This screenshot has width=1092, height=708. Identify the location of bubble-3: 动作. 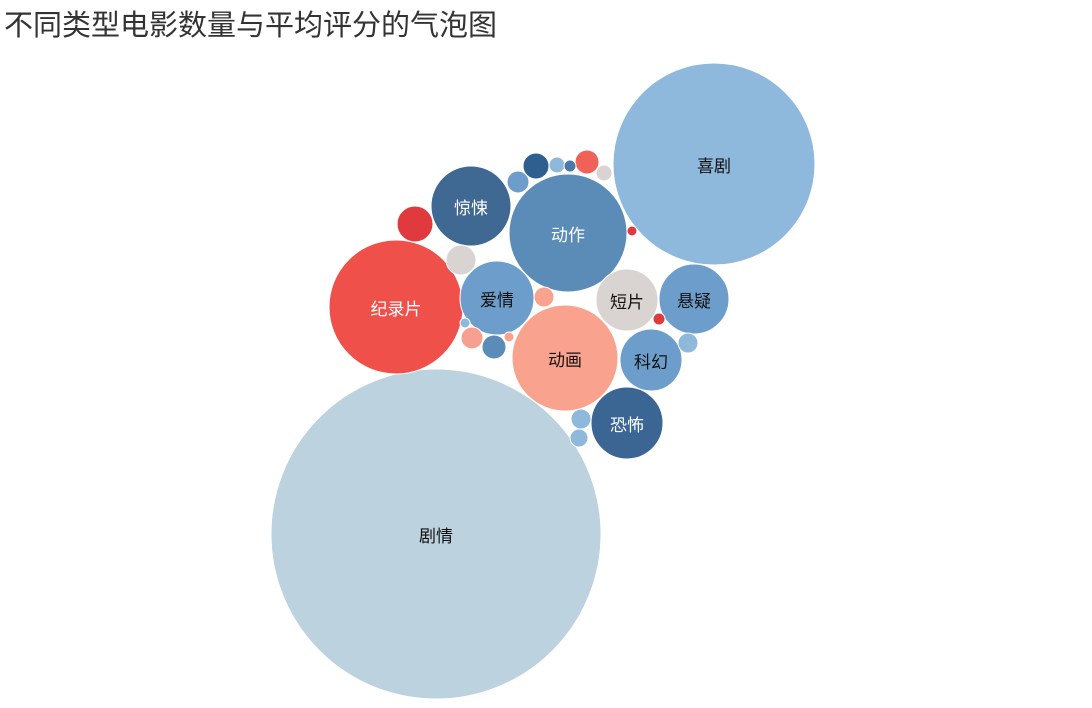
(568, 233).